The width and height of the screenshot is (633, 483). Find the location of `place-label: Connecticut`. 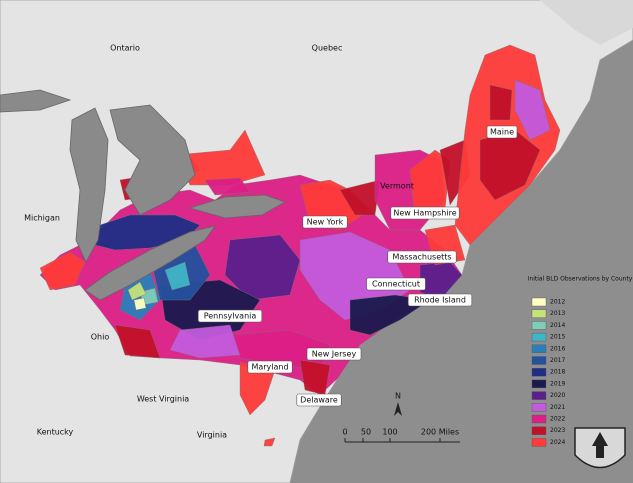

place-label: Connecticut is located at coordinates (396, 284).